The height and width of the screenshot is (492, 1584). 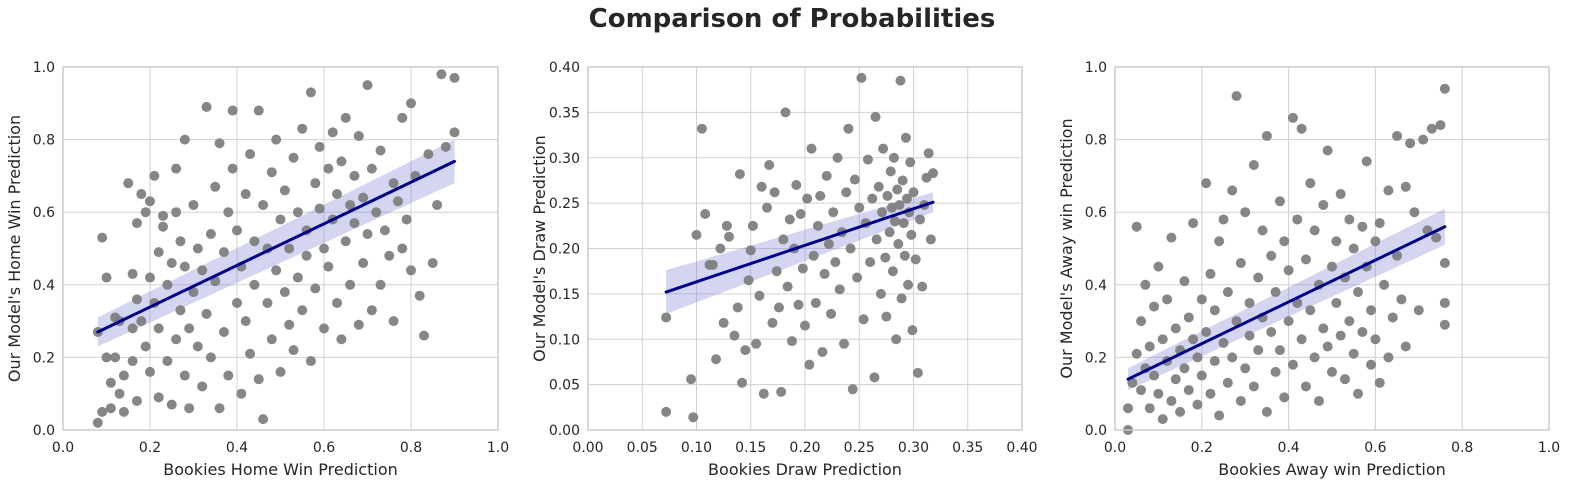 What do you see at coordinates (1096, 68) in the screenshot?
I see `y-tick-label: 1.0` at bounding box center [1096, 68].